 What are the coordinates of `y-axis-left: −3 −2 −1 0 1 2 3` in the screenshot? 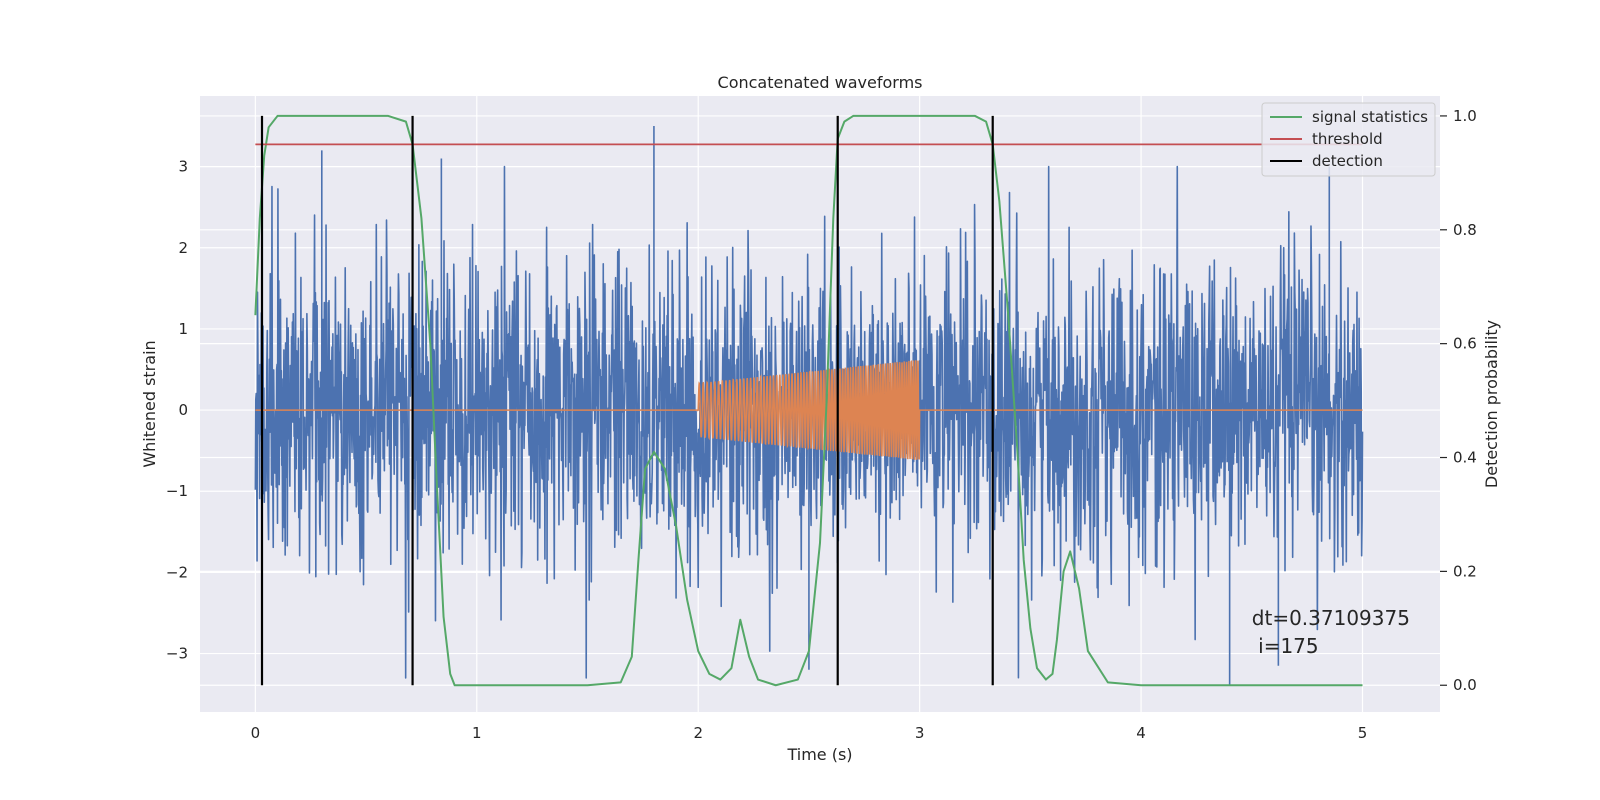 It's located at (177, 410).